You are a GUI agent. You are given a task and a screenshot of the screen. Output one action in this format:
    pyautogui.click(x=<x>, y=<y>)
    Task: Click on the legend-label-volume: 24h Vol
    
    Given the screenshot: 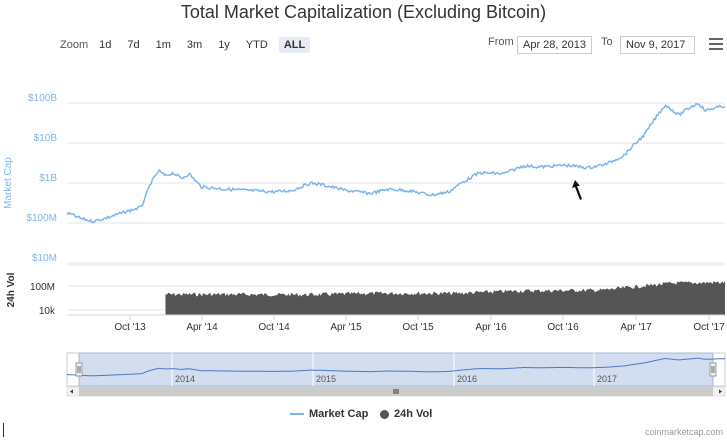 What is the action you would take?
    pyautogui.click(x=413, y=414)
    